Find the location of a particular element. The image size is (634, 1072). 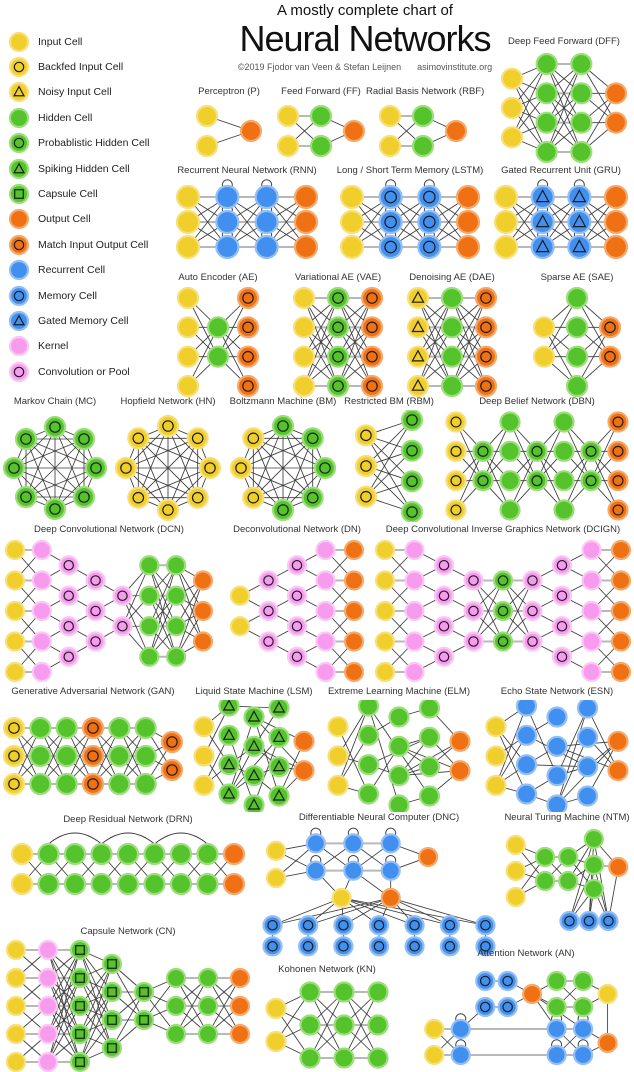

ae-diagram is located at coordinates (218, 342).